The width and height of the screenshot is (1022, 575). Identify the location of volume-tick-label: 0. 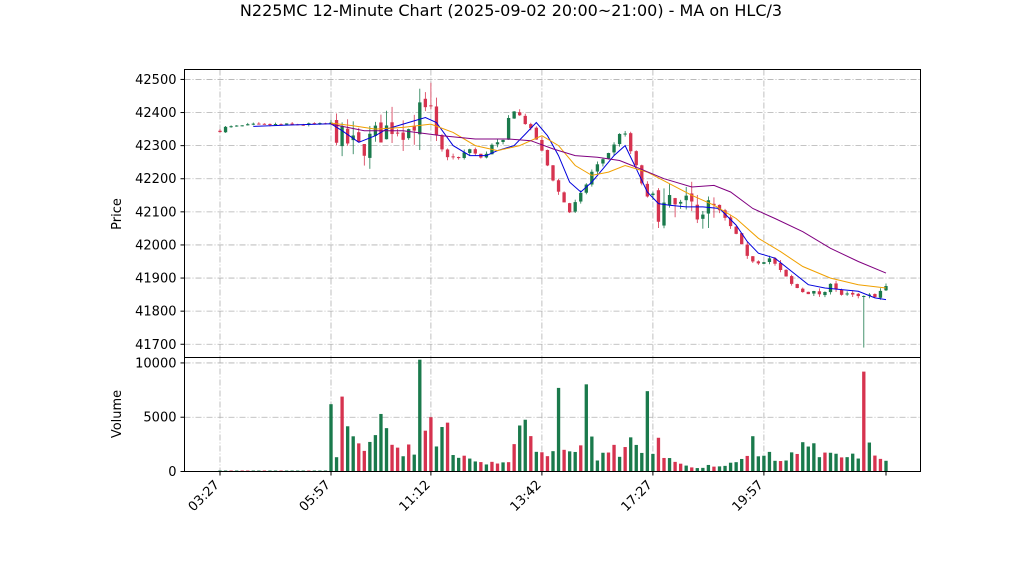
(172, 472).